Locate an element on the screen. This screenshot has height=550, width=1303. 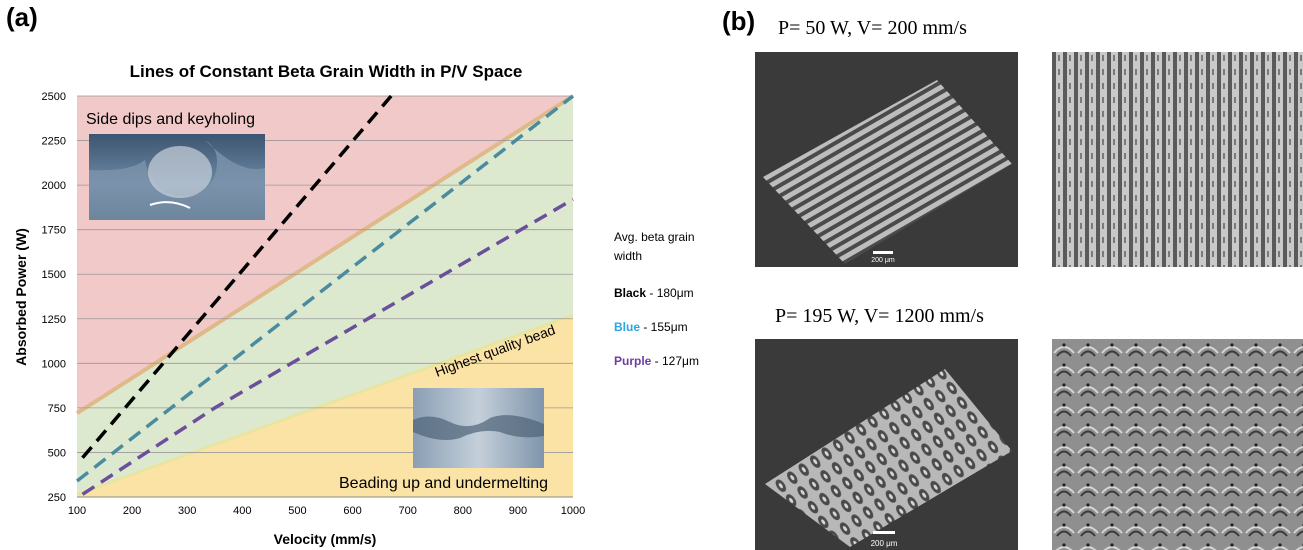
scale-bar-bottom: 200 μm is located at coordinates (884, 543).